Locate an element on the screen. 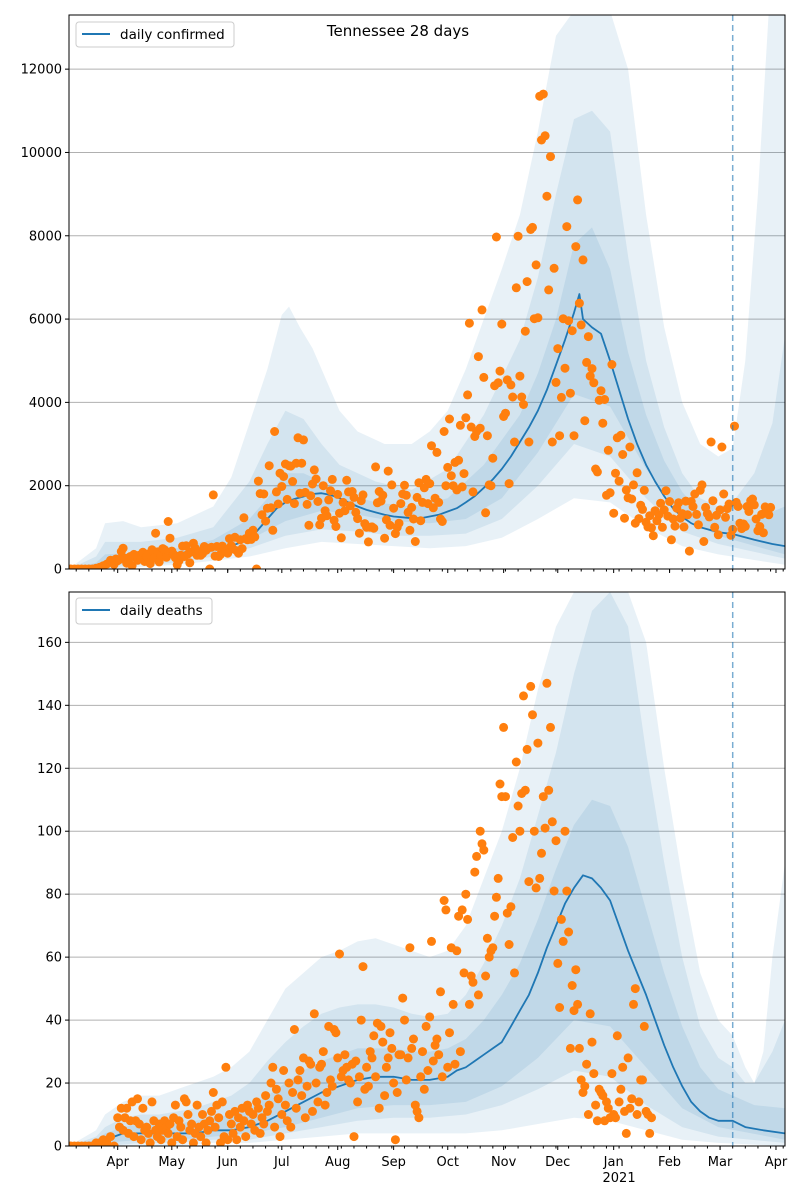 This screenshot has height=1200, width=800. x-tick-label: Jun is located at coordinates (227, 1162).